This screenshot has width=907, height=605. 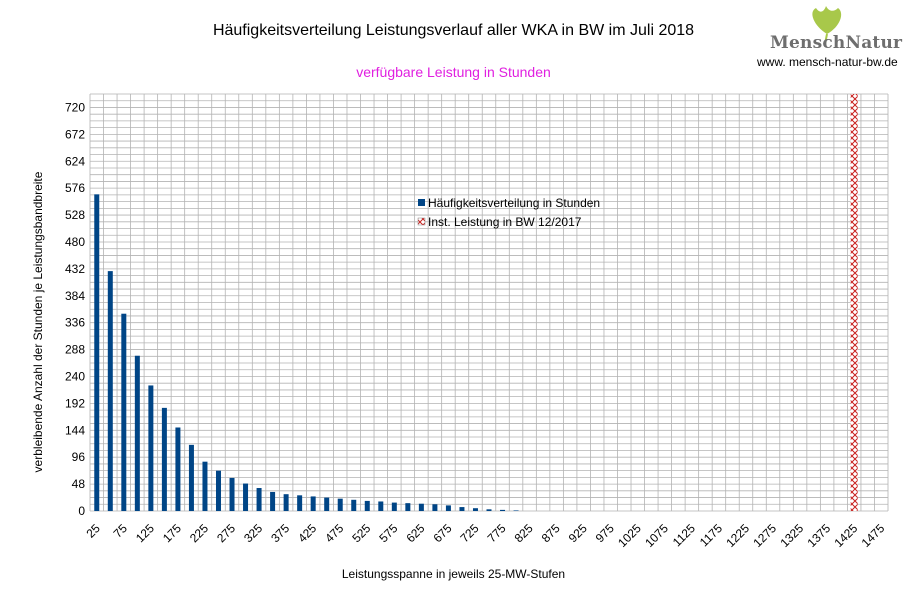 I want to click on x-tick-label: 975, so click(x=605, y=533).